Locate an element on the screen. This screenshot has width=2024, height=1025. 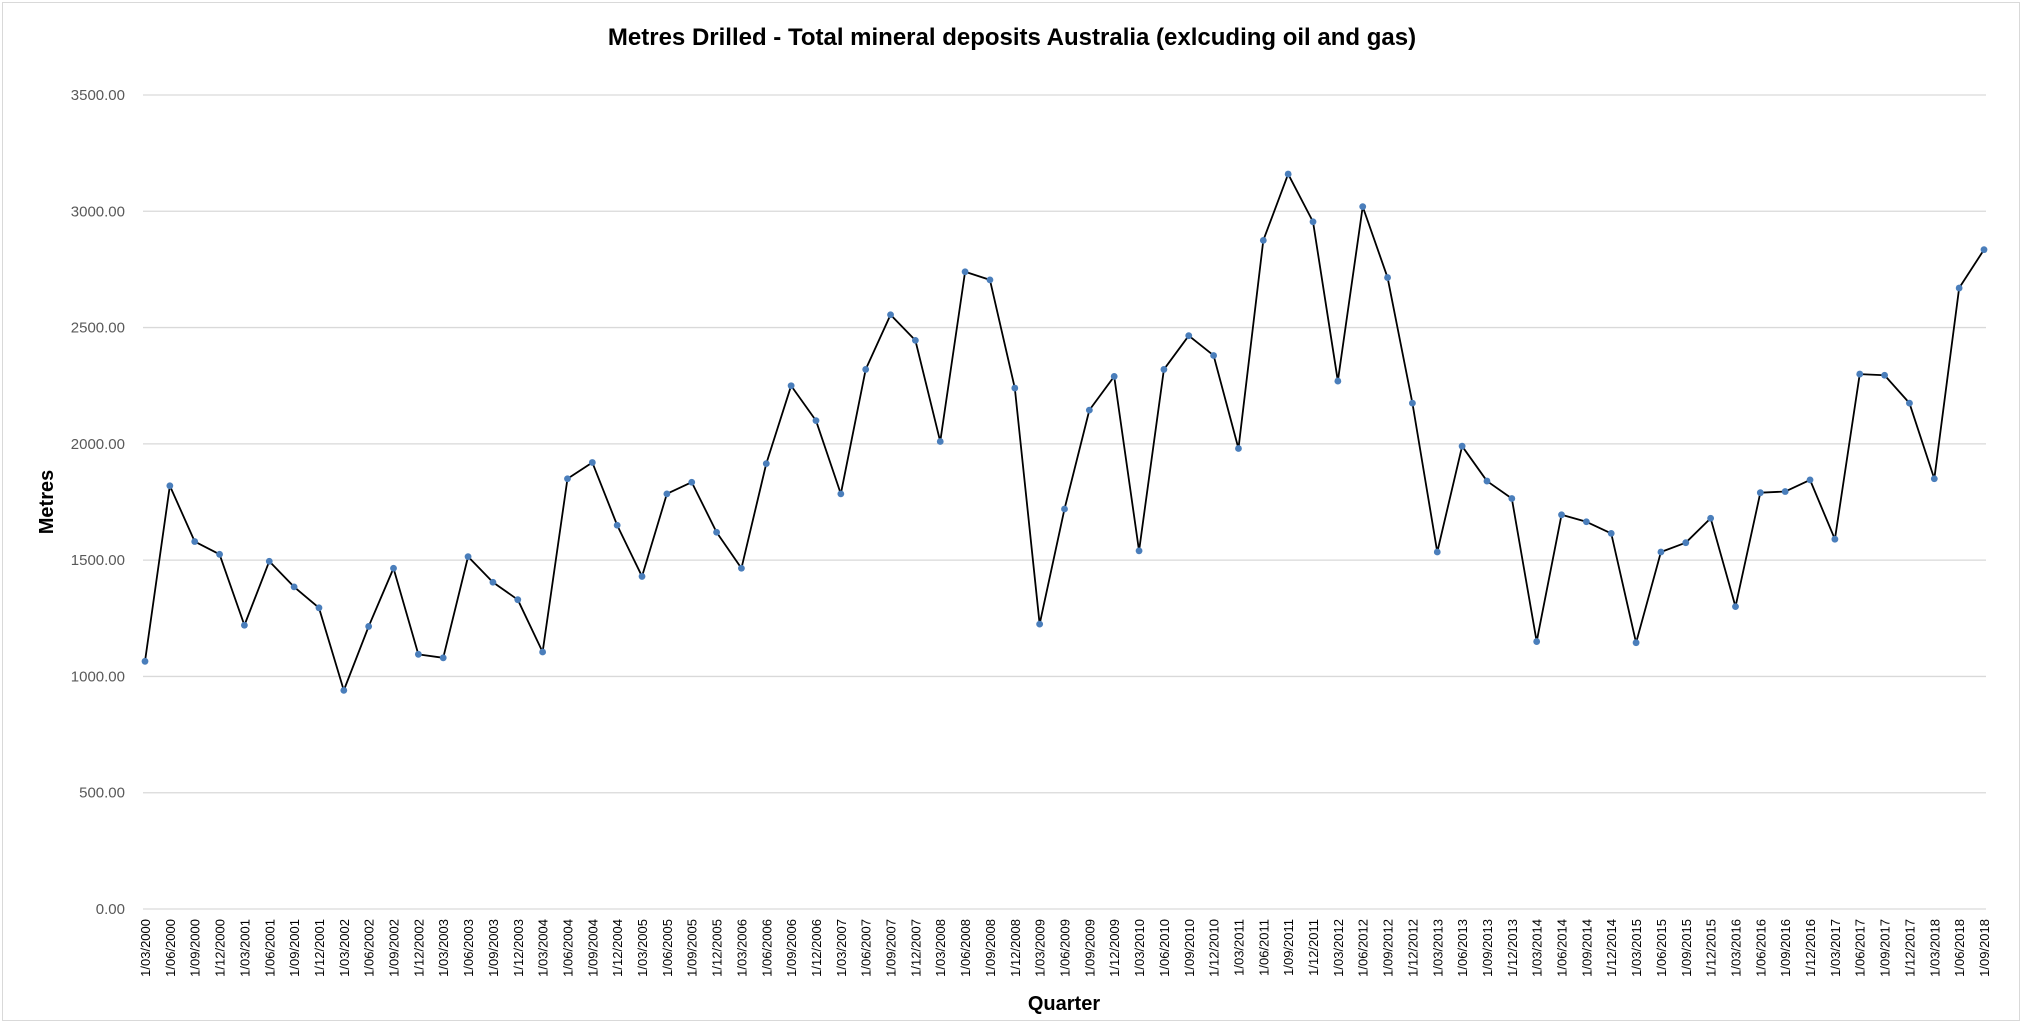
x-tick-label: 1/06/2012 is located at coordinates (1363, 948).